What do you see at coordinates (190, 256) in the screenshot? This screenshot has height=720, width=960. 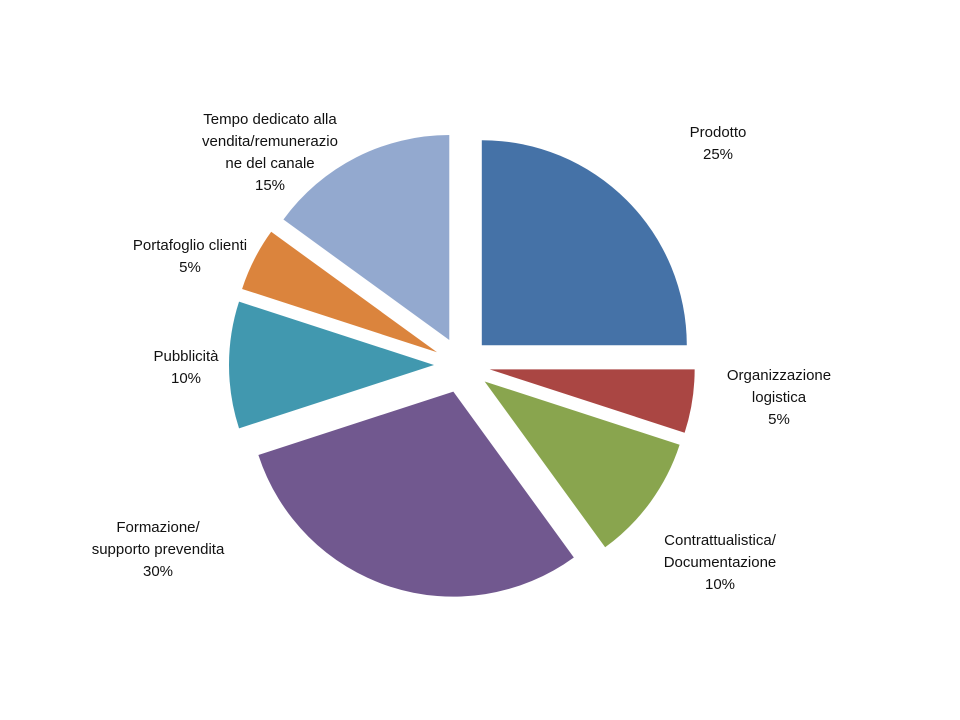 I see `slice-label-5: Portafoglio clienti 5%` at bounding box center [190, 256].